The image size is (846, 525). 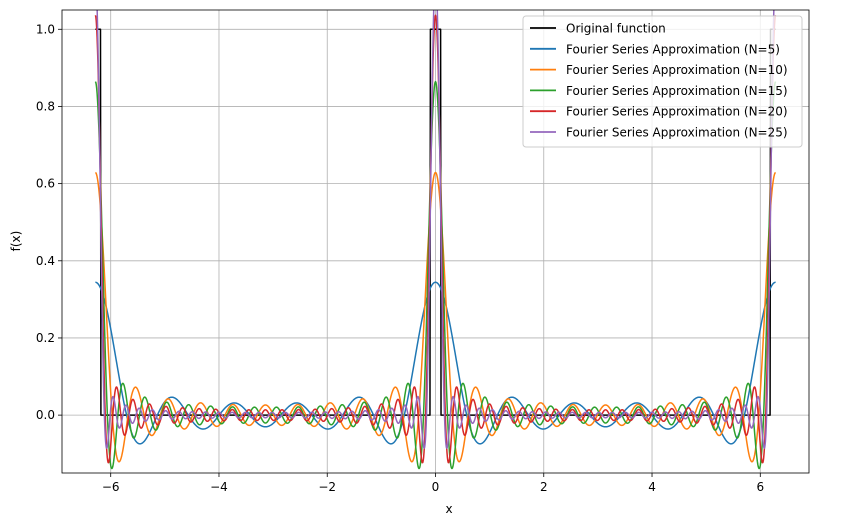 I want to click on legend-label-n10: Fourier Series Approximation (N=10), so click(x=677, y=70).